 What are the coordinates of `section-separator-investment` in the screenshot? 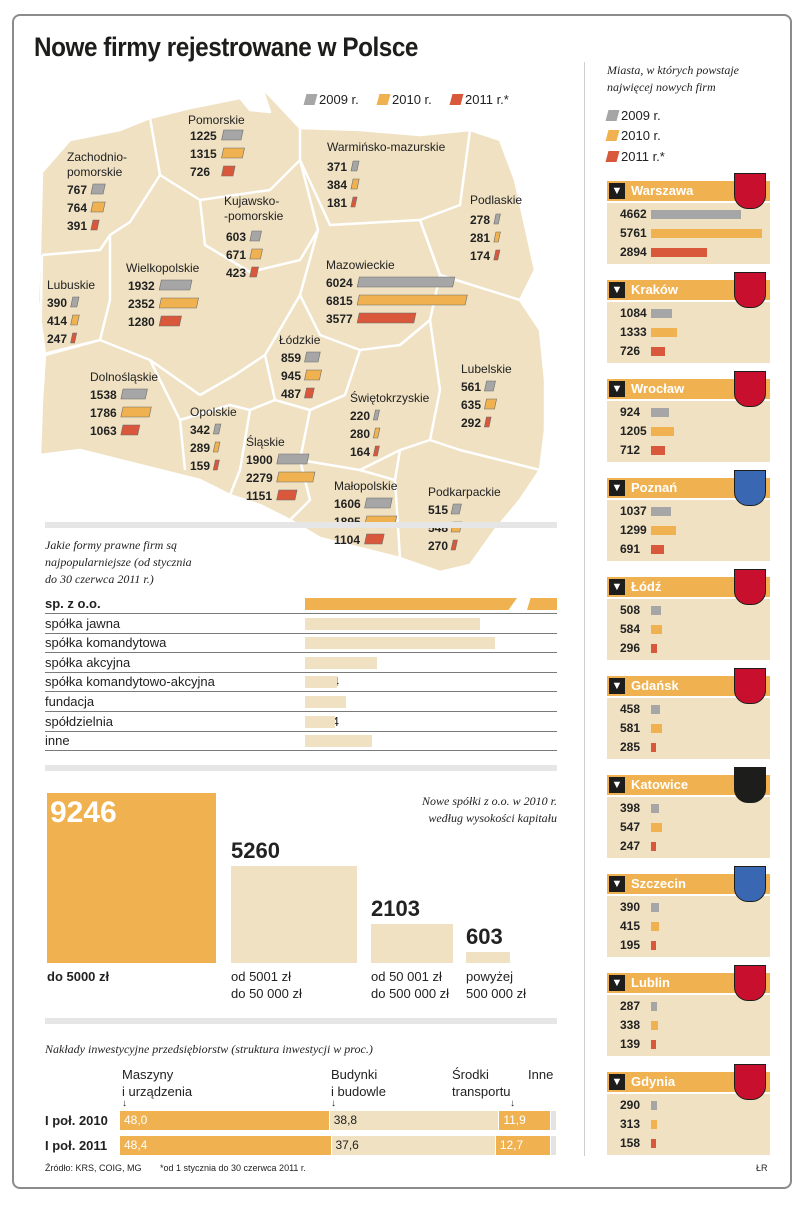 It's located at (301, 1021).